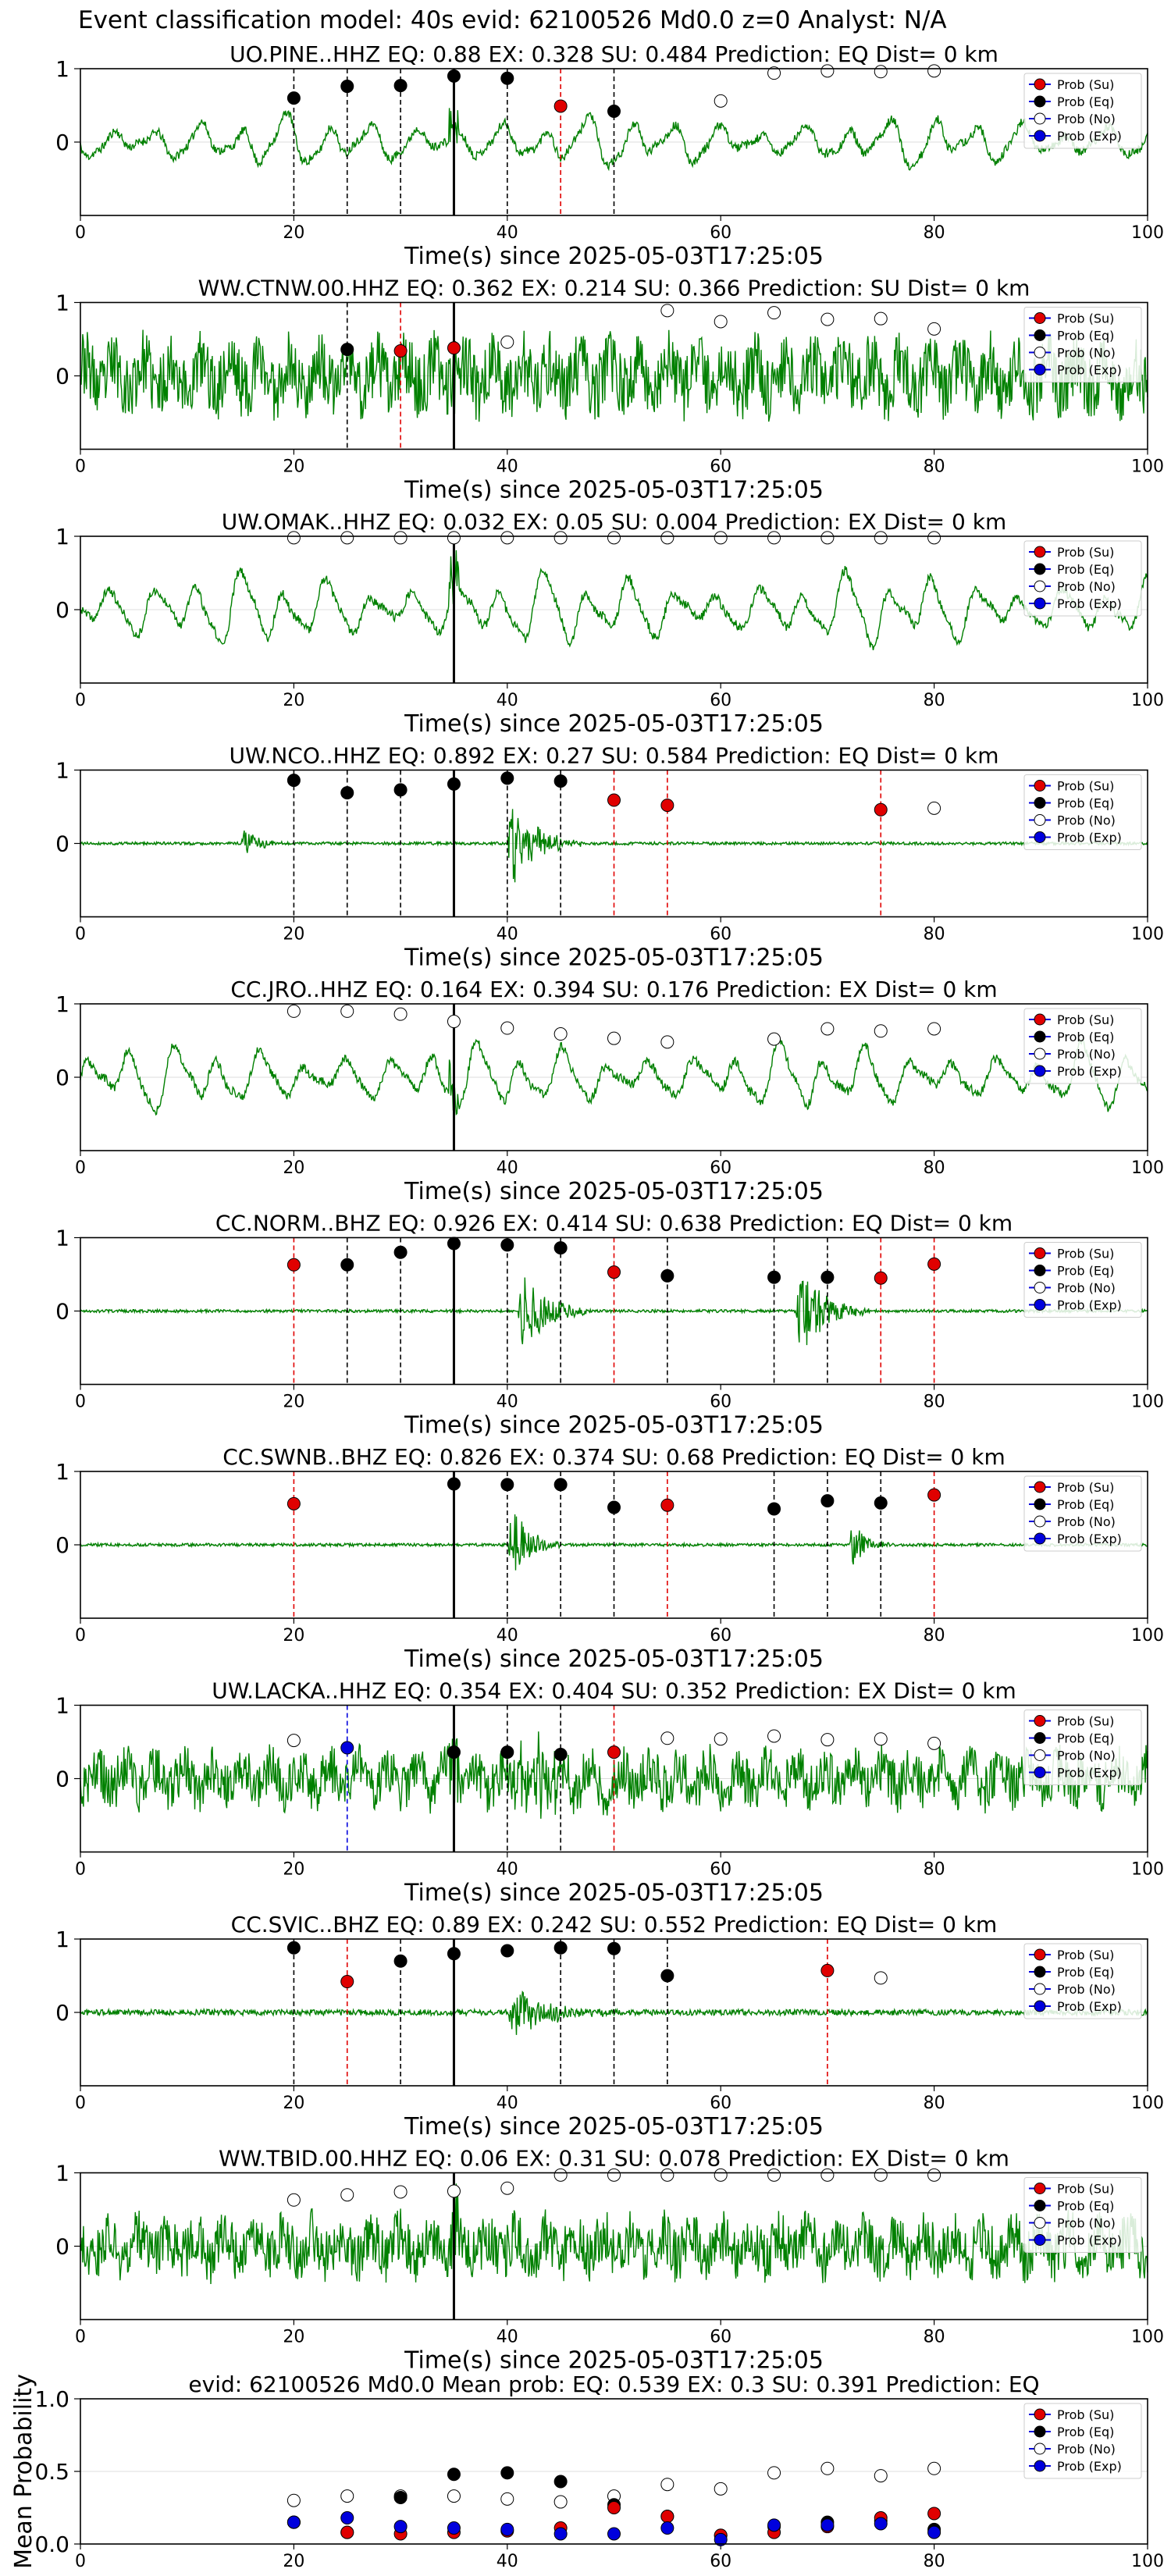  I want to click on y-tick-label: 1, so click(62, 771).